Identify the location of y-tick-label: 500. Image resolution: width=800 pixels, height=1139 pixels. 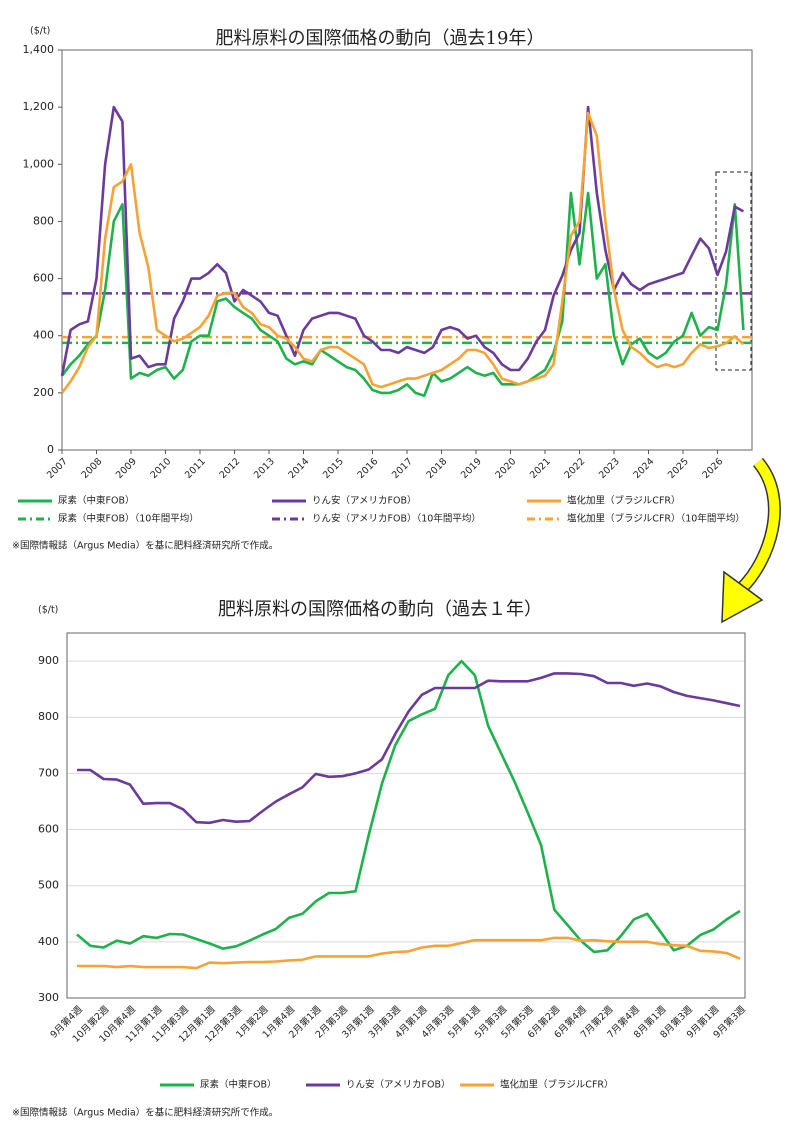
(48, 885).